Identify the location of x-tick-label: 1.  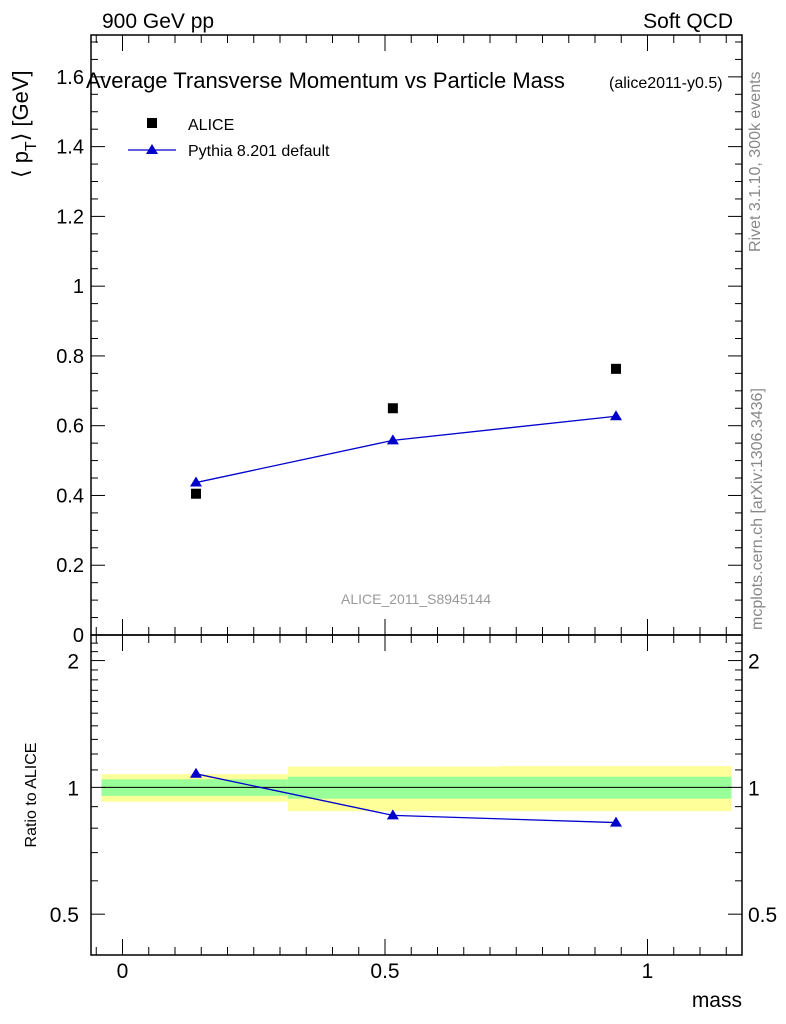
(648, 971).